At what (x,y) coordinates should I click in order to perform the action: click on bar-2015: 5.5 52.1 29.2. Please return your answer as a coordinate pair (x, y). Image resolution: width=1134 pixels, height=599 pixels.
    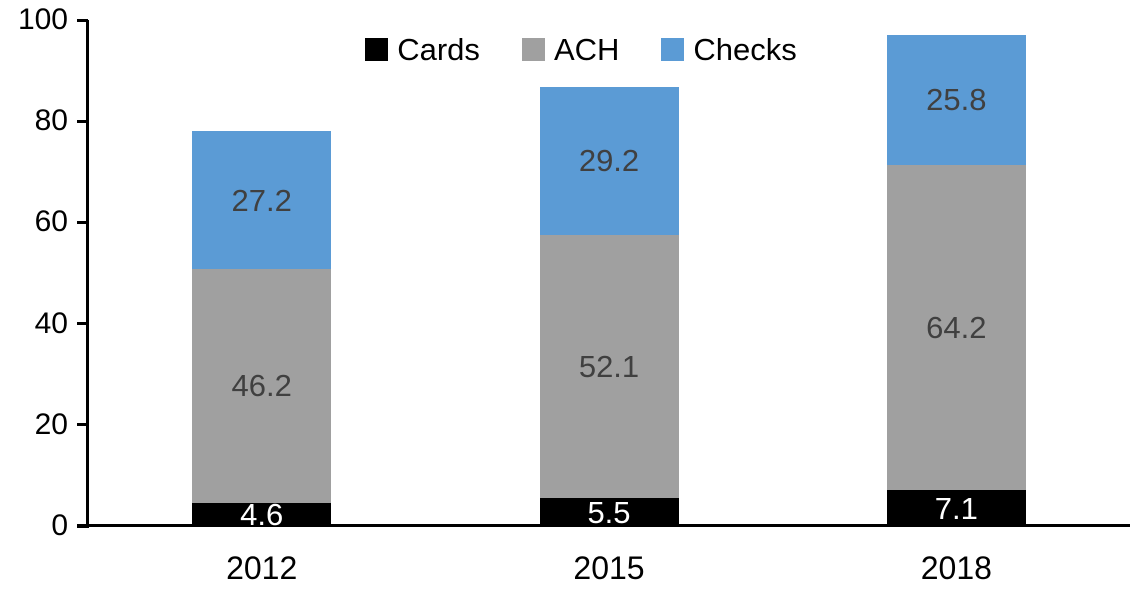
    Looking at the image, I should click on (609, 308).